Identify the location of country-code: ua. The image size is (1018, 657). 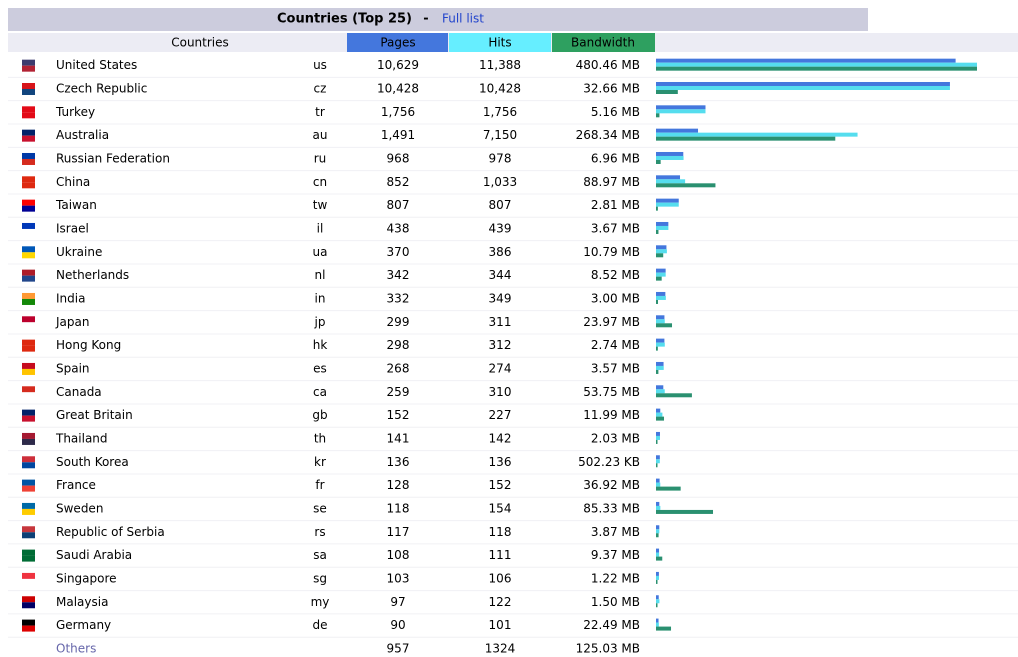
(320, 252).